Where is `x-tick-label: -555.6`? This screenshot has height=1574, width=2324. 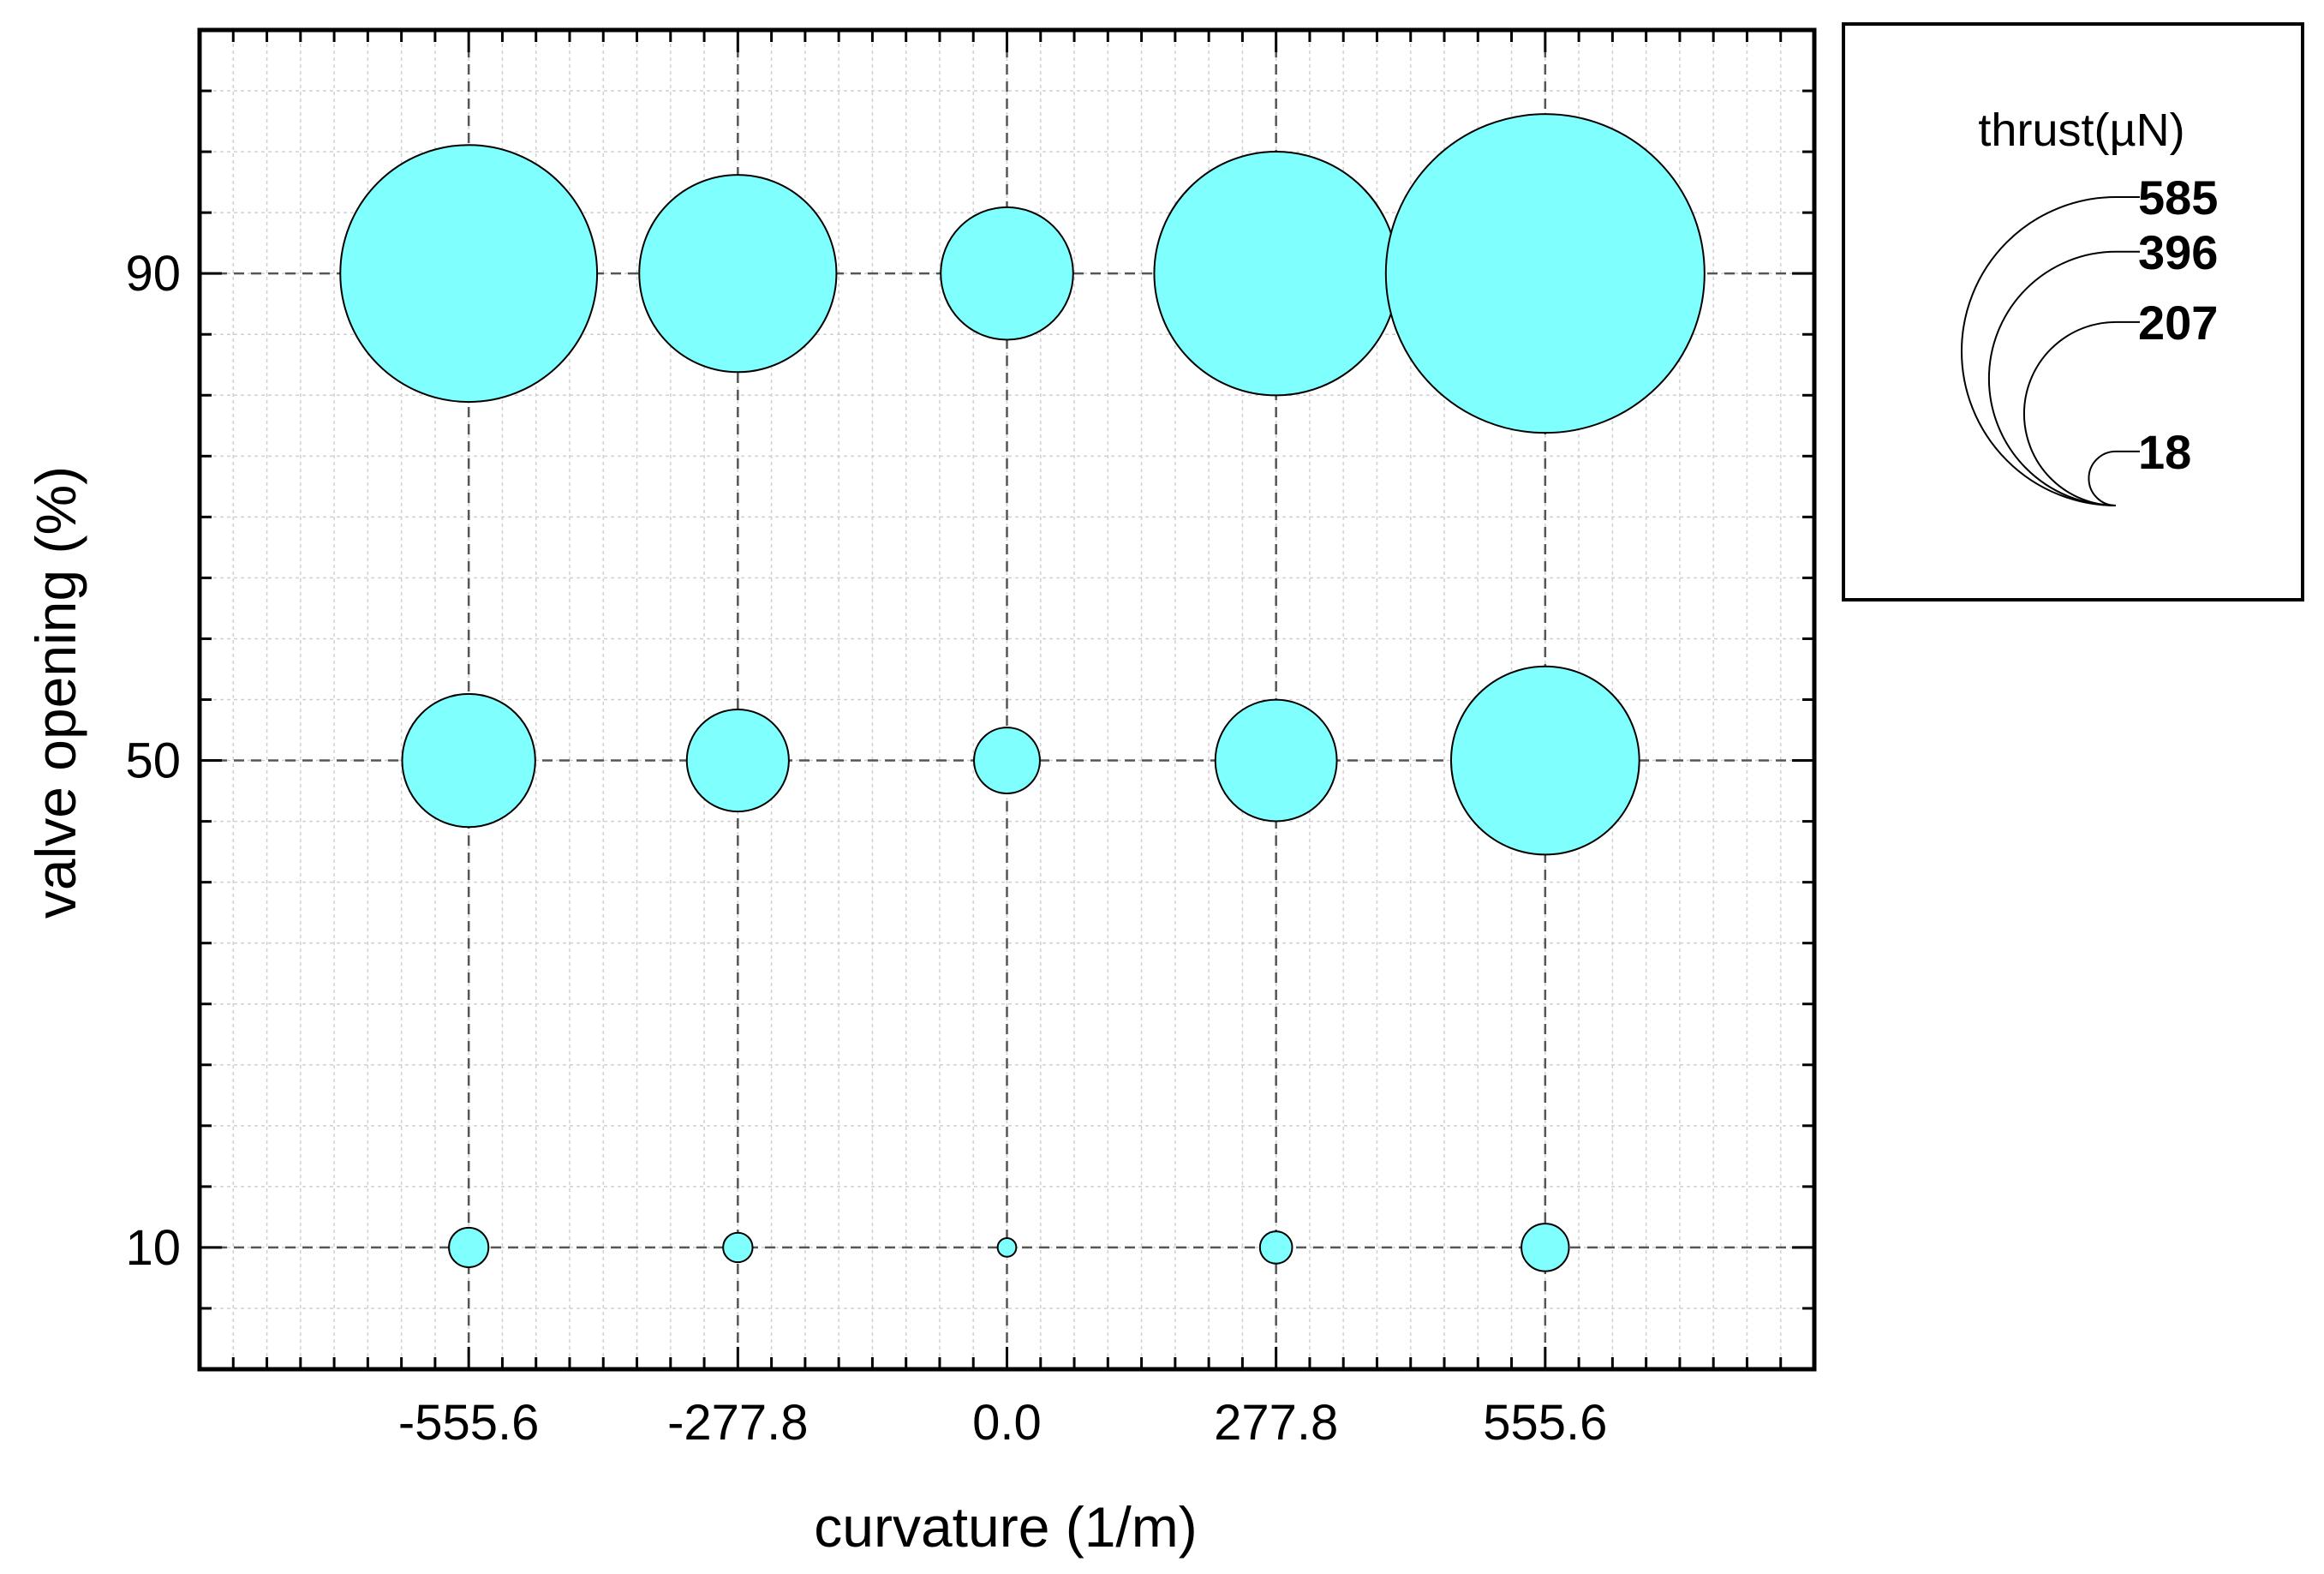
x-tick-label: -555.6 is located at coordinates (468, 1423).